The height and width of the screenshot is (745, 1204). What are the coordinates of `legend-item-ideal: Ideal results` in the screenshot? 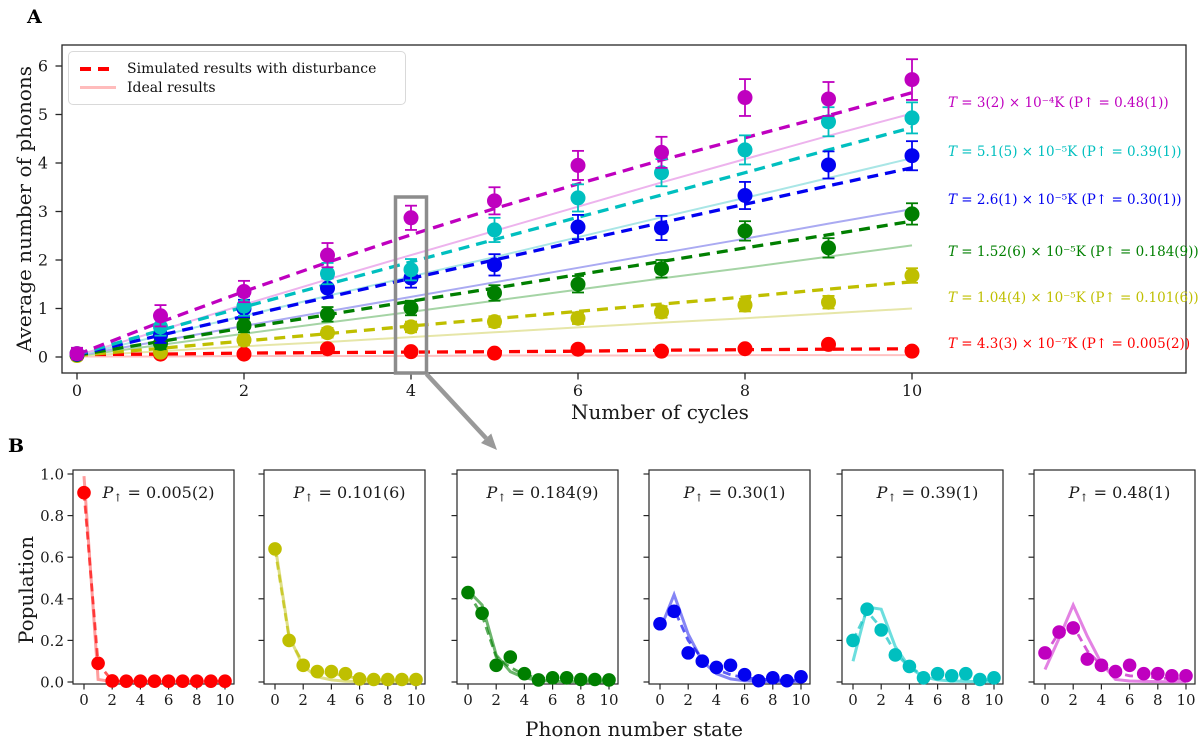 It's located at (237, 87).